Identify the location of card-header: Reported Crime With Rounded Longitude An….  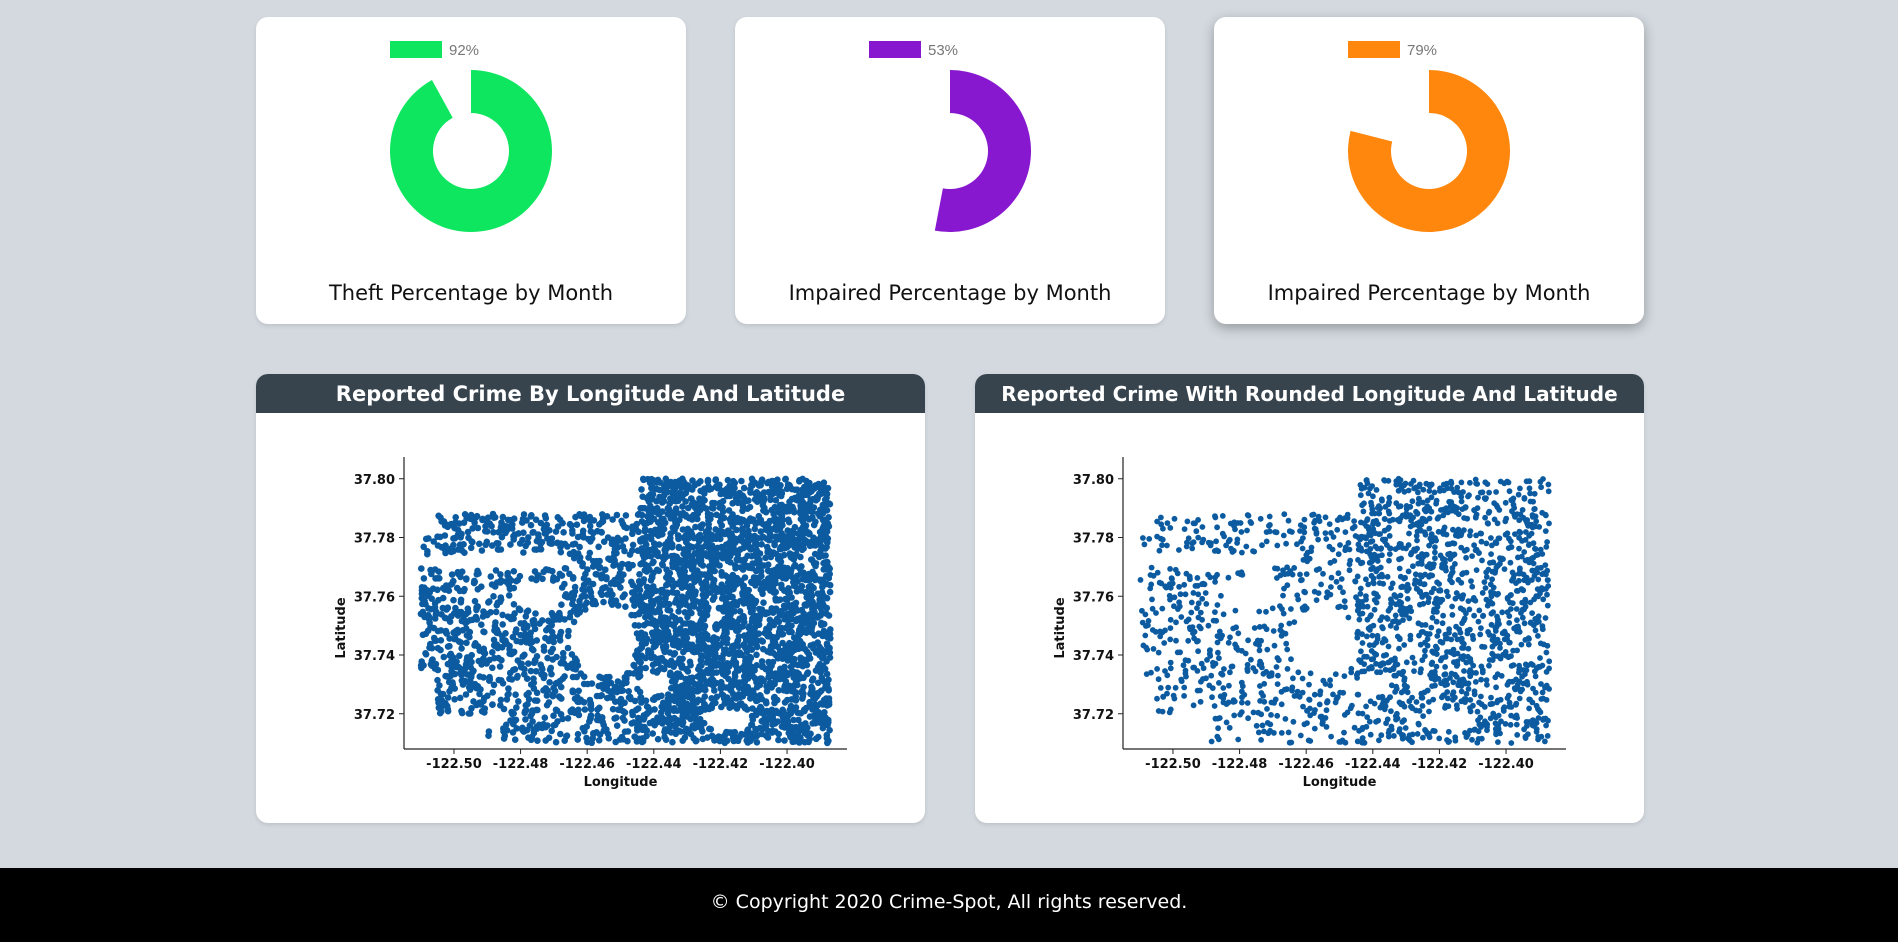
(1309, 393).